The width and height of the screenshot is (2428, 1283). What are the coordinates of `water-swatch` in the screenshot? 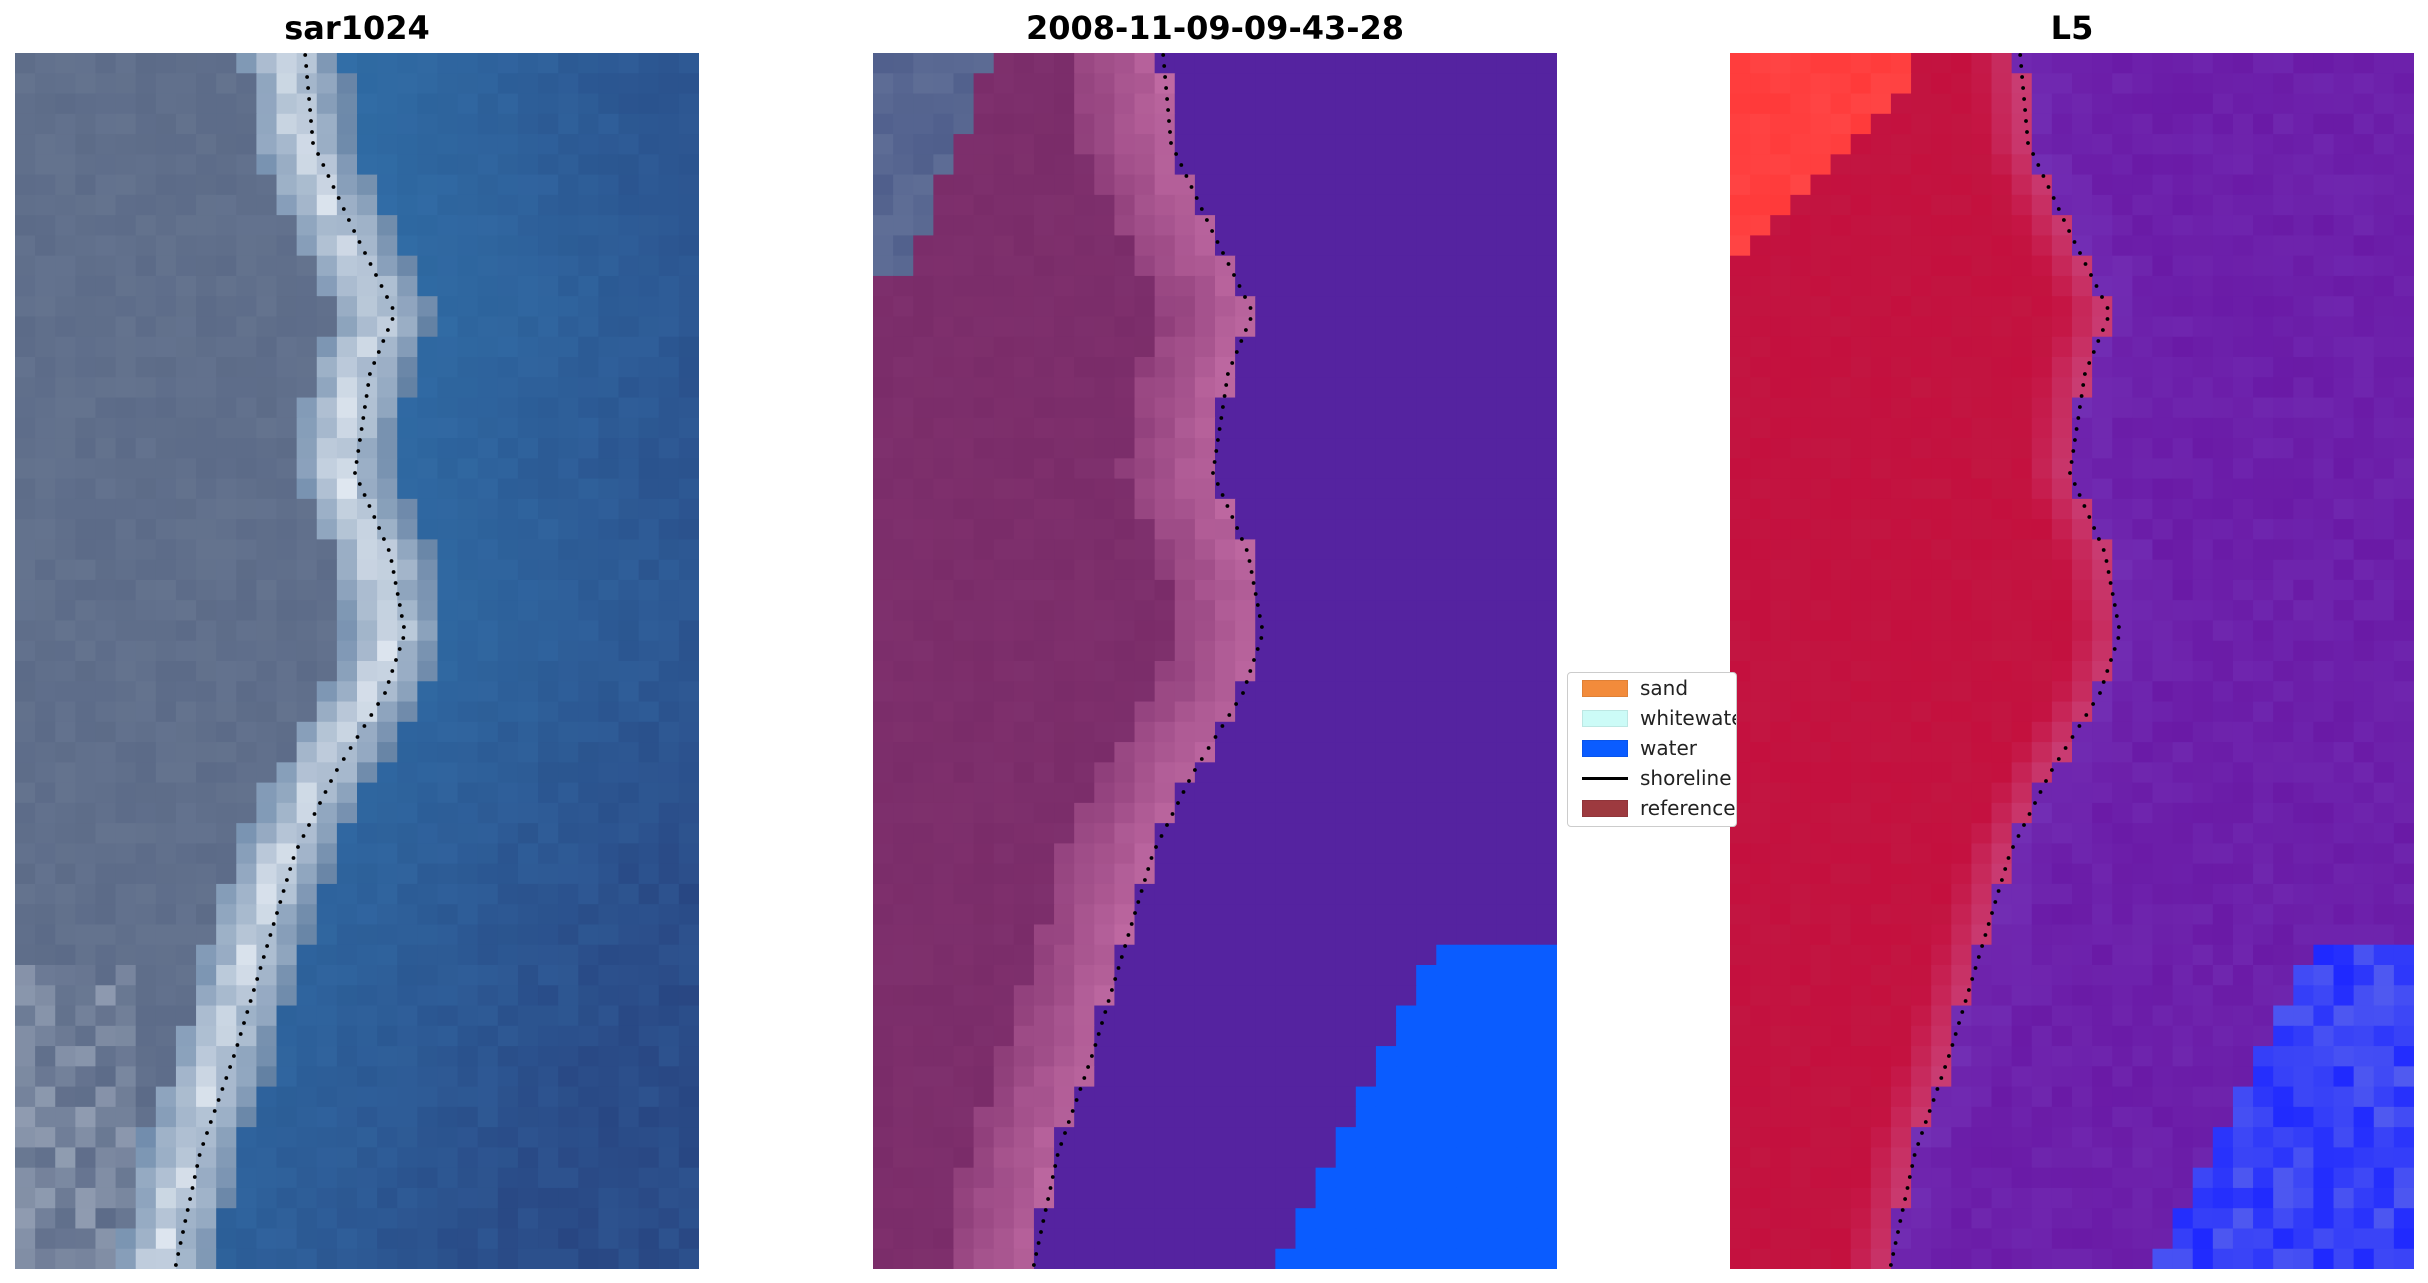 It's located at (1605, 748).